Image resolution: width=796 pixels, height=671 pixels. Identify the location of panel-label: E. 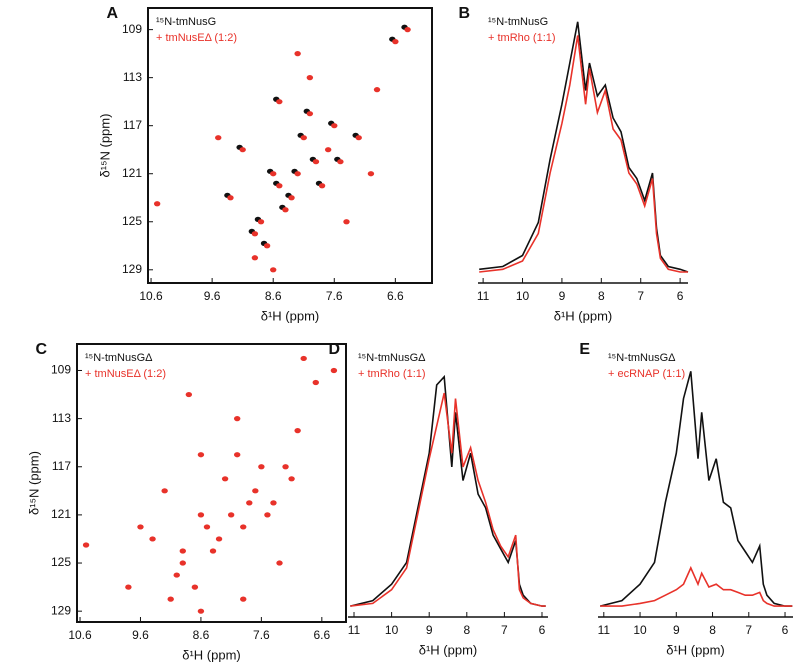
(584, 349).